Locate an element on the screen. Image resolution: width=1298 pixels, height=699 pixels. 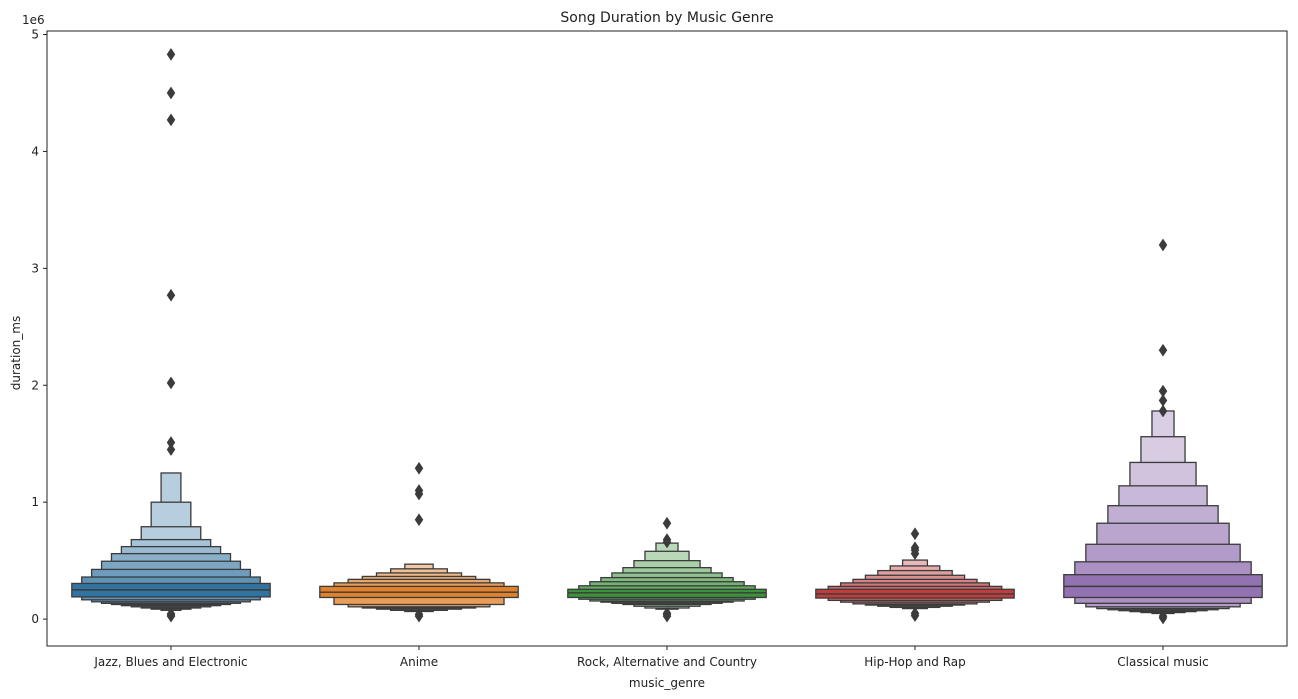
x-tick-label: Jazz, Blues and Electronic is located at coordinates (170, 662).